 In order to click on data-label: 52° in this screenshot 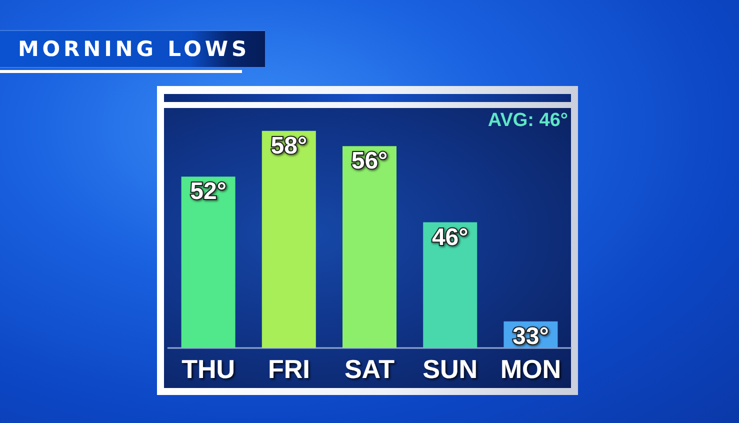, I will do `click(208, 192)`.